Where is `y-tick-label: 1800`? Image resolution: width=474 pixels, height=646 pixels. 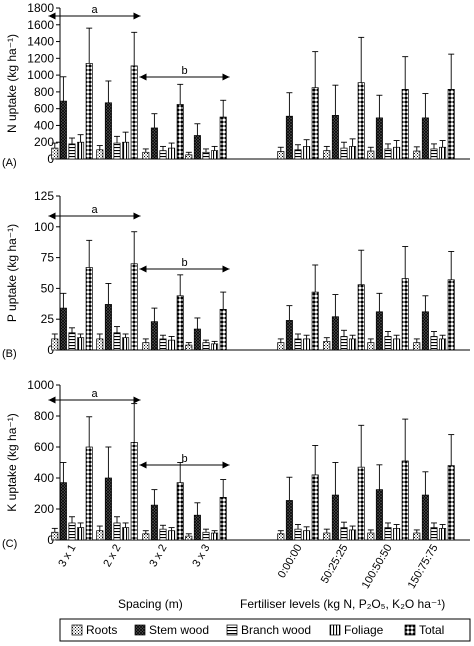
y-tick-label: 1800 is located at coordinates (40, 8).